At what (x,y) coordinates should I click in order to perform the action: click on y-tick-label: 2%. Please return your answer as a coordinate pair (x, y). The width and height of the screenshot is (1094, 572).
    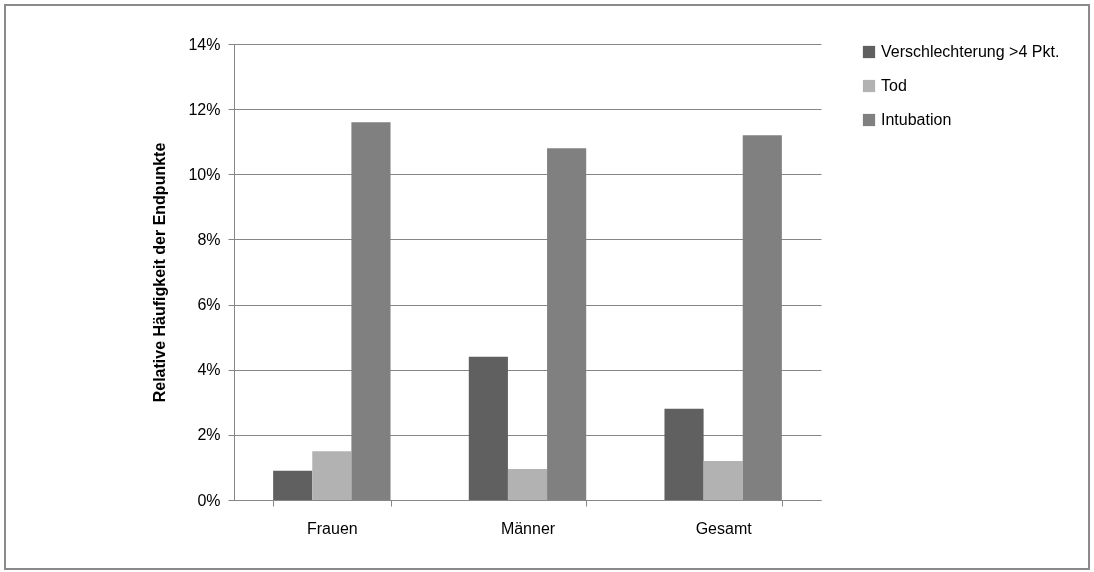
    Looking at the image, I should click on (209, 435).